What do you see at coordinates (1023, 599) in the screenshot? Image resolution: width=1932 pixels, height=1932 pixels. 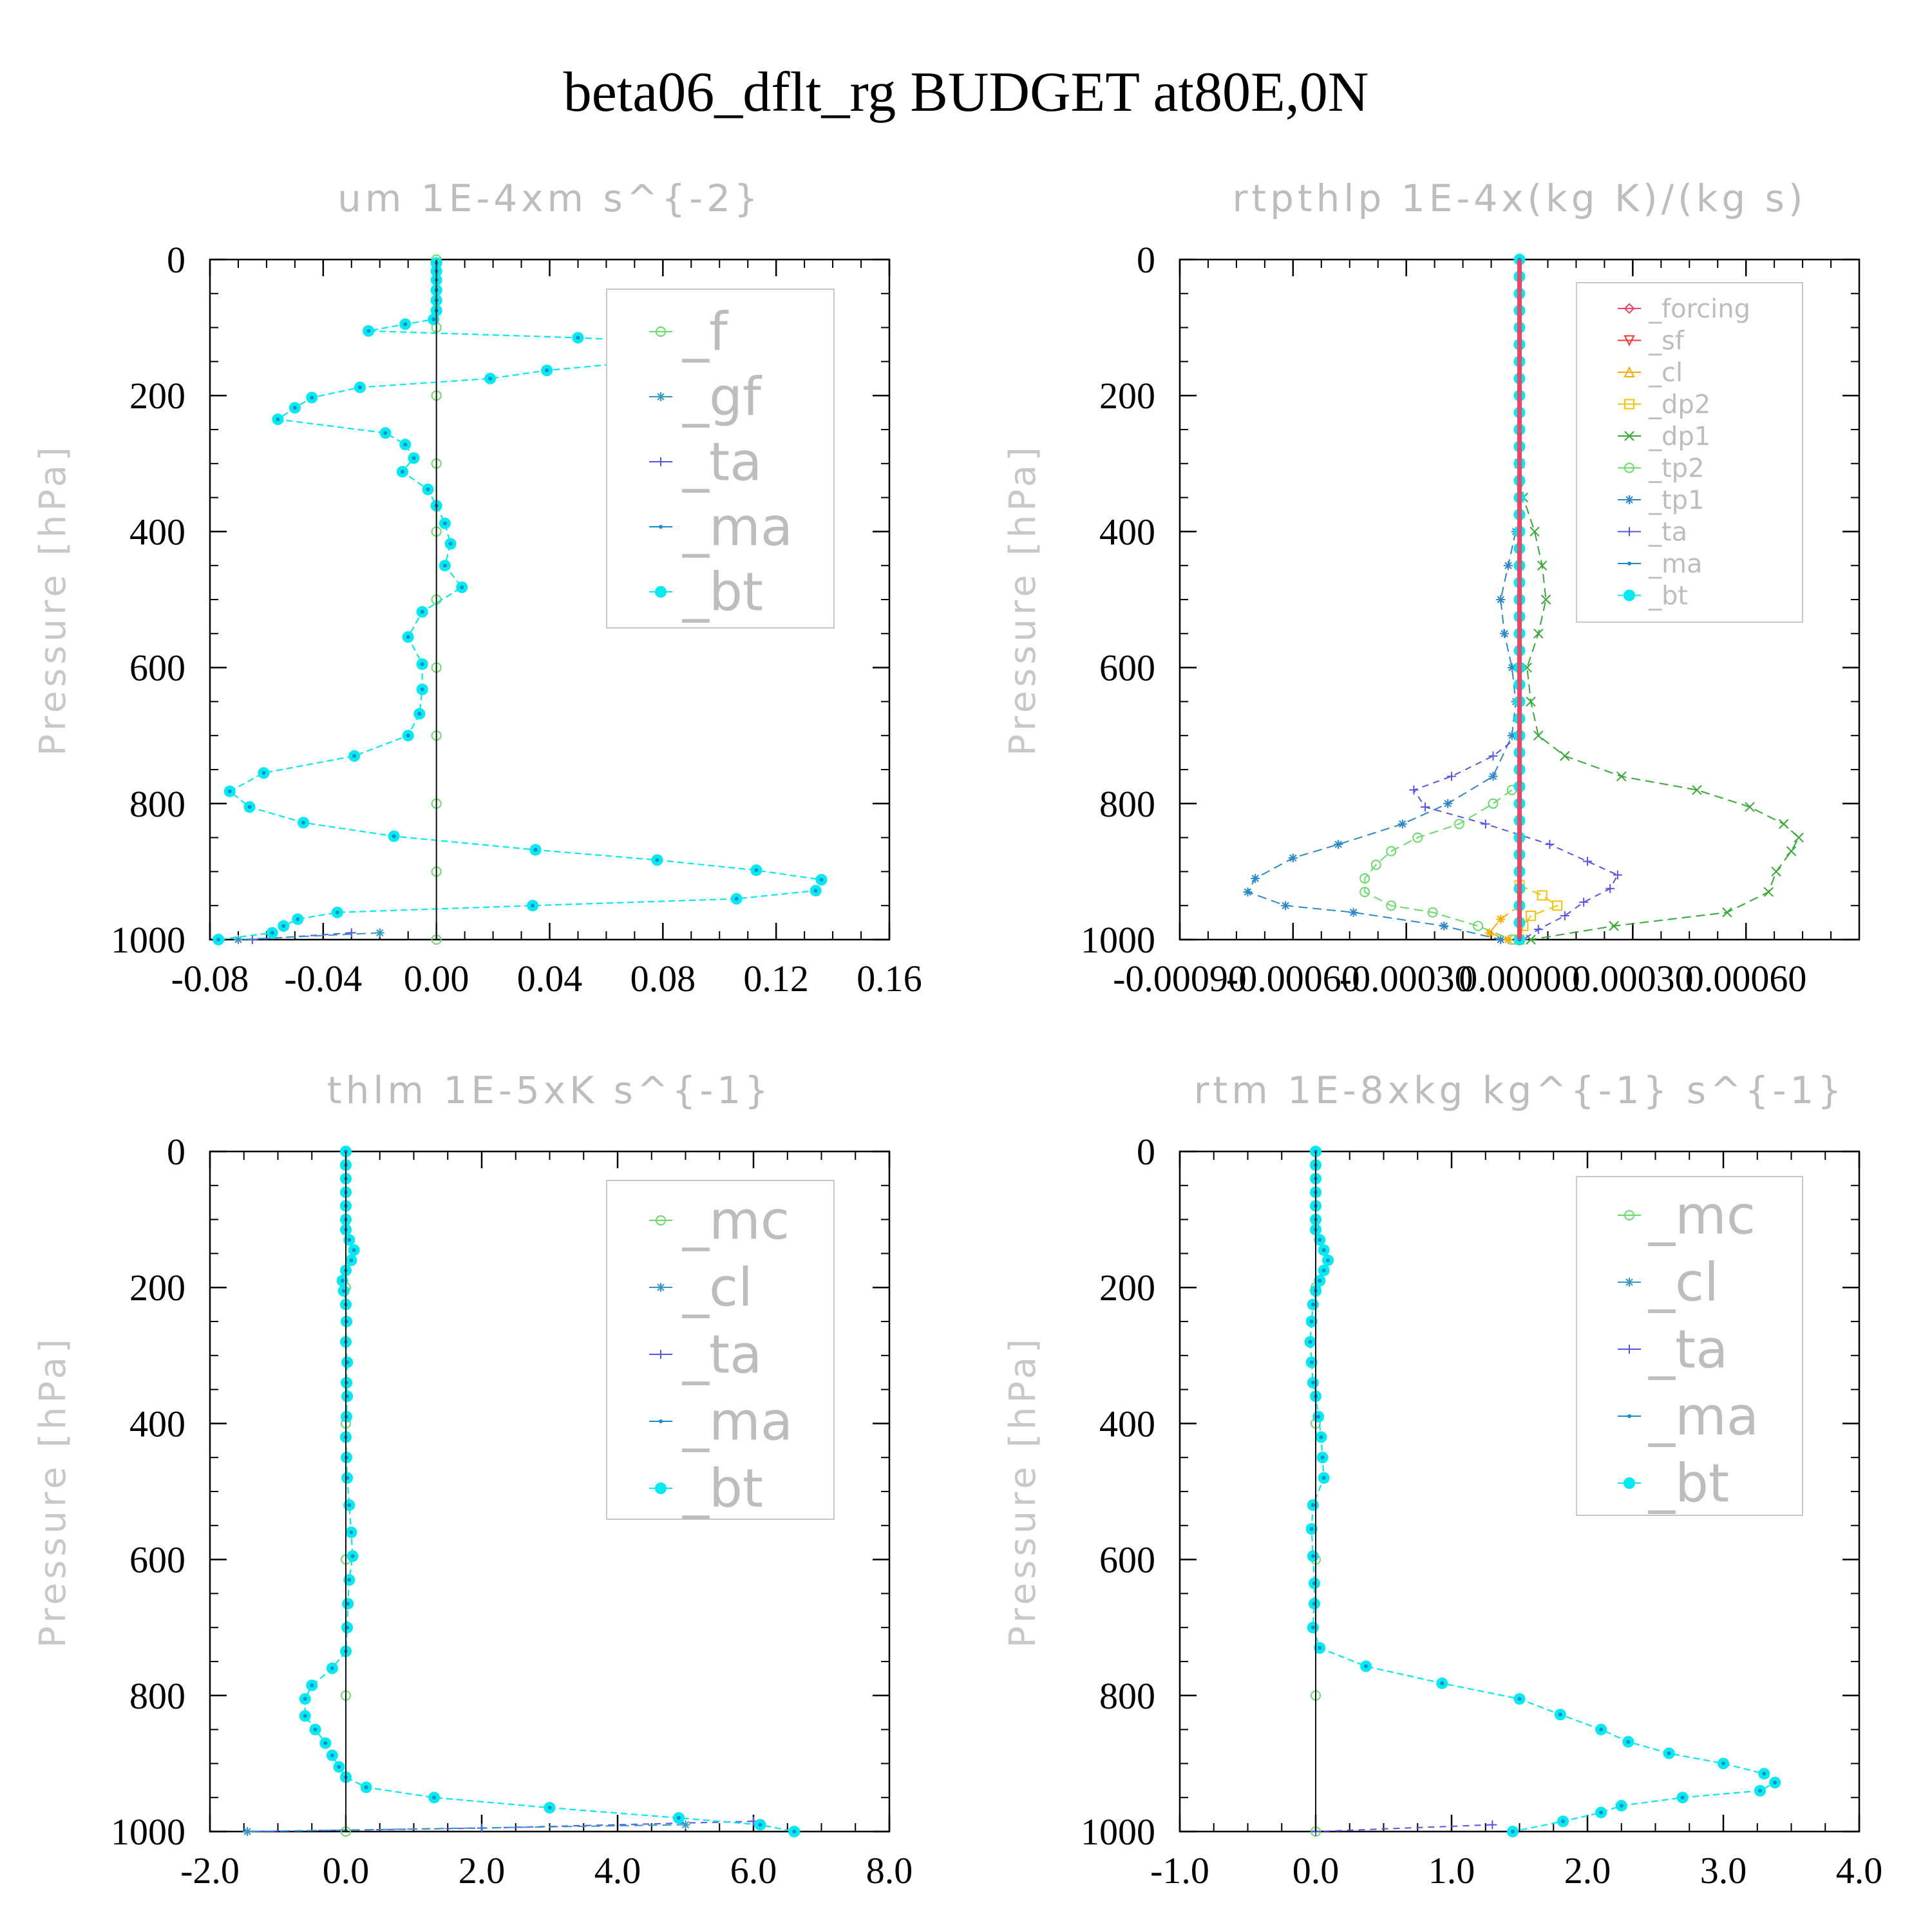 I see `y-axis-title: Pressure [hPa]` at bounding box center [1023, 599].